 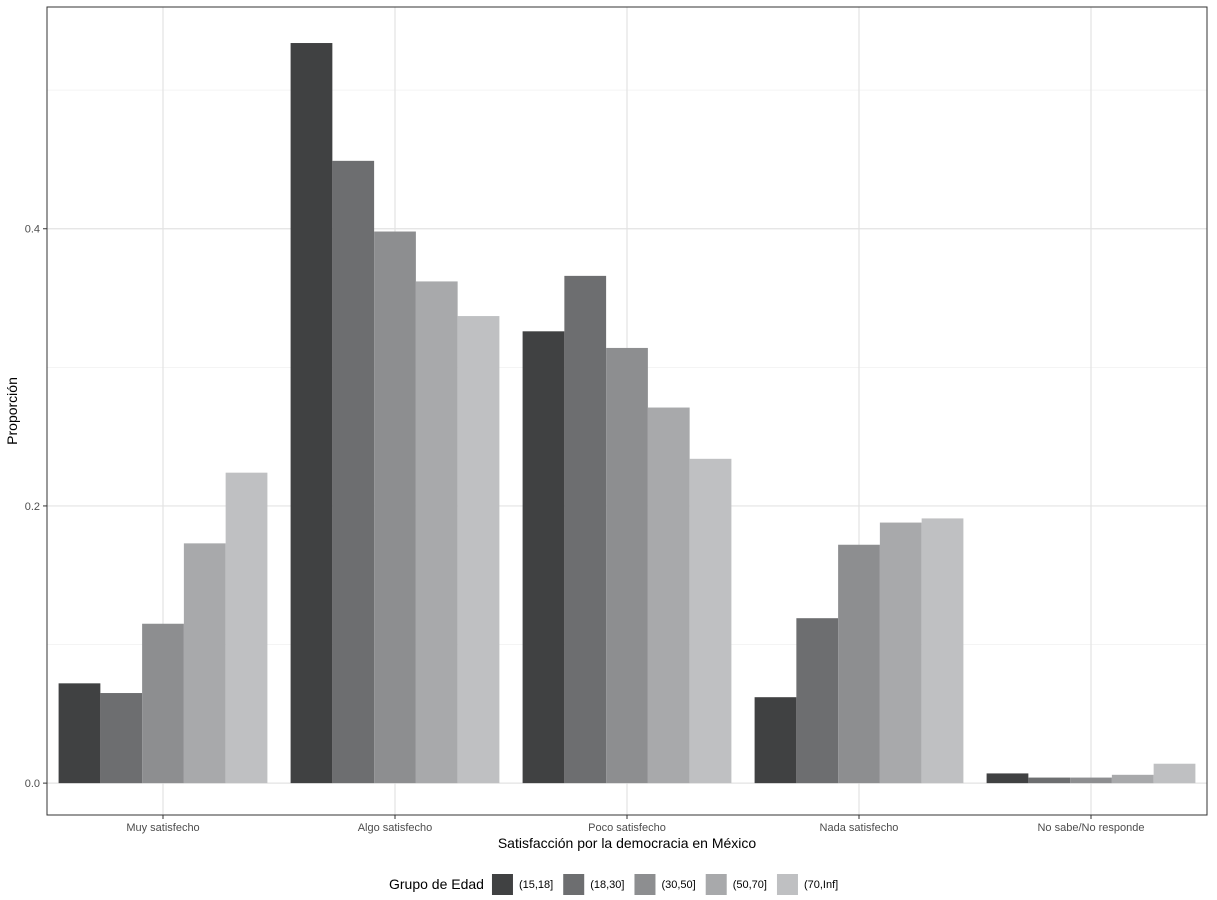 What do you see at coordinates (678, 885) in the screenshot?
I see `legend-label: (30,50]` at bounding box center [678, 885].